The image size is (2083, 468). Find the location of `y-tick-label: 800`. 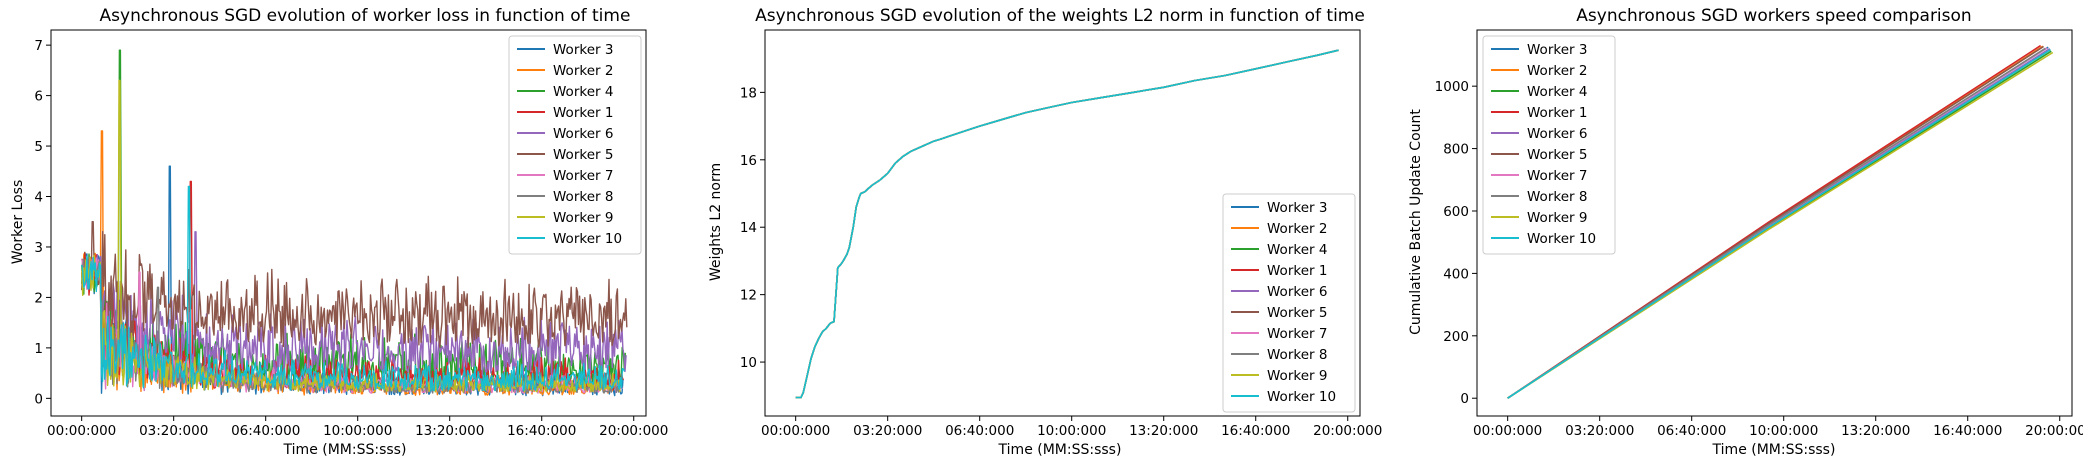

y-tick-label: 800 is located at coordinates (1456, 150).